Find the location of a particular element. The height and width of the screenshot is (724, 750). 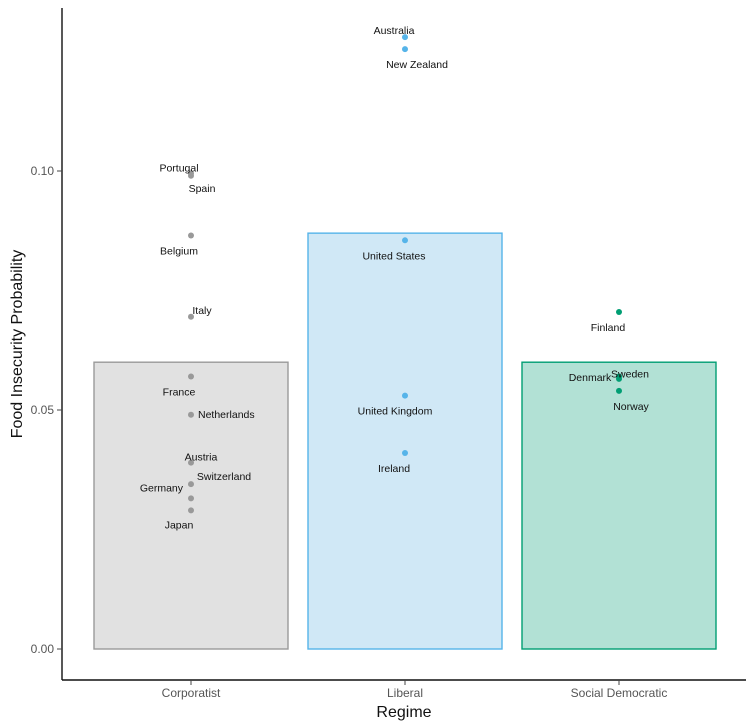

point-united-kingdom is located at coordinates (405, 395).